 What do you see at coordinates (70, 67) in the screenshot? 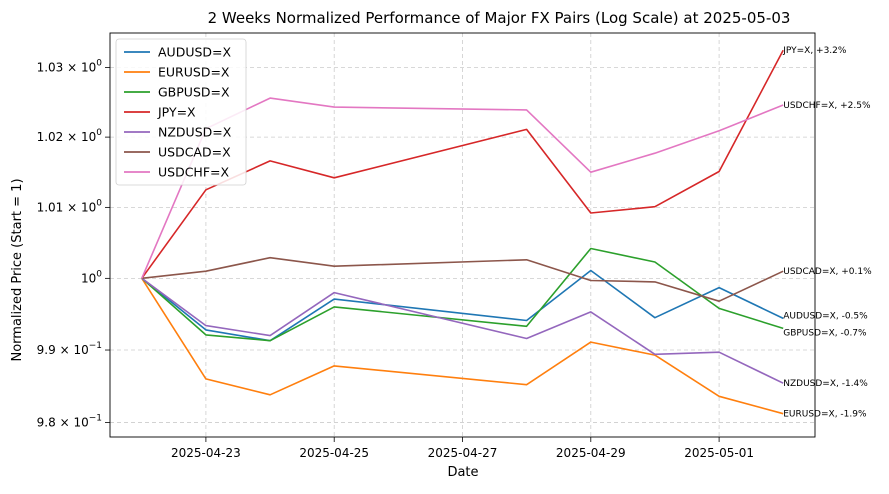
I see `y-tick-label: 1.03 × 100` at bounding box center [70, 67].